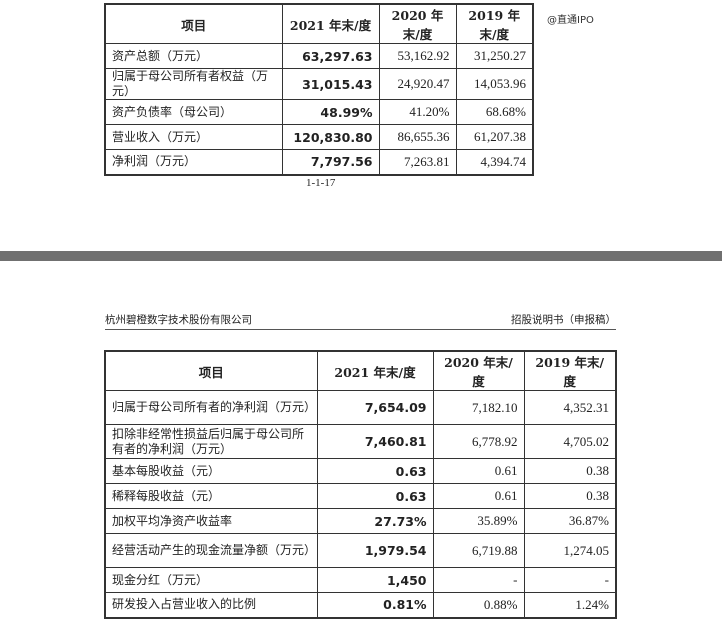 This screenshot has width=722, height=619. I want to click on row-label: 加权平均净资产收益率, so click(211, 521).